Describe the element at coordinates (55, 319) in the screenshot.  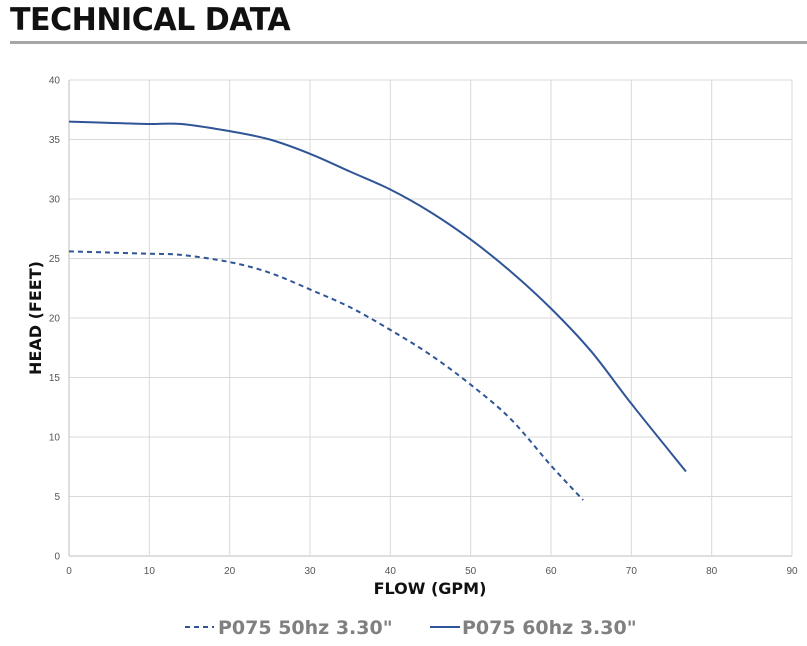
I see `y-tick-label: 20` at that location.